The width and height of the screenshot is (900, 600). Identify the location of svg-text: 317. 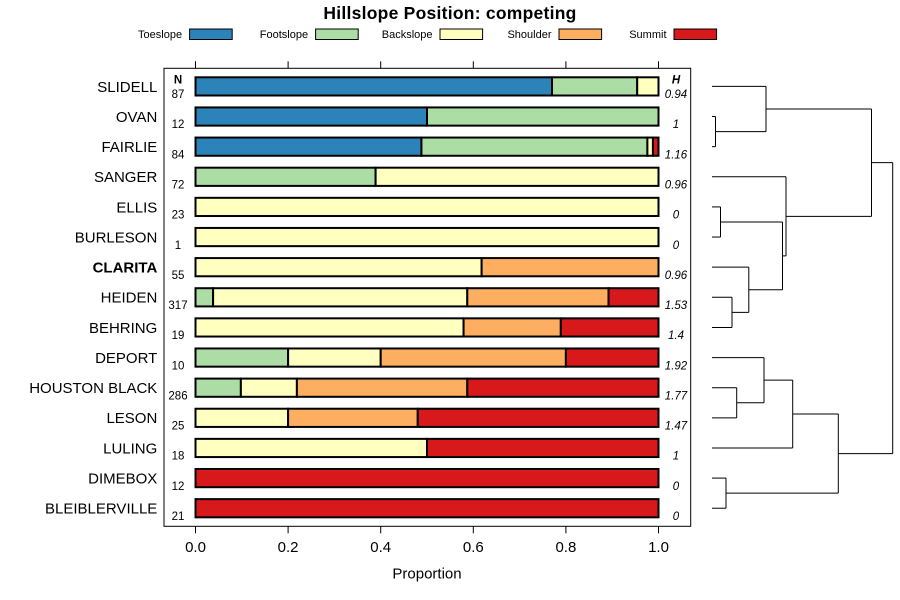
(177, 306).